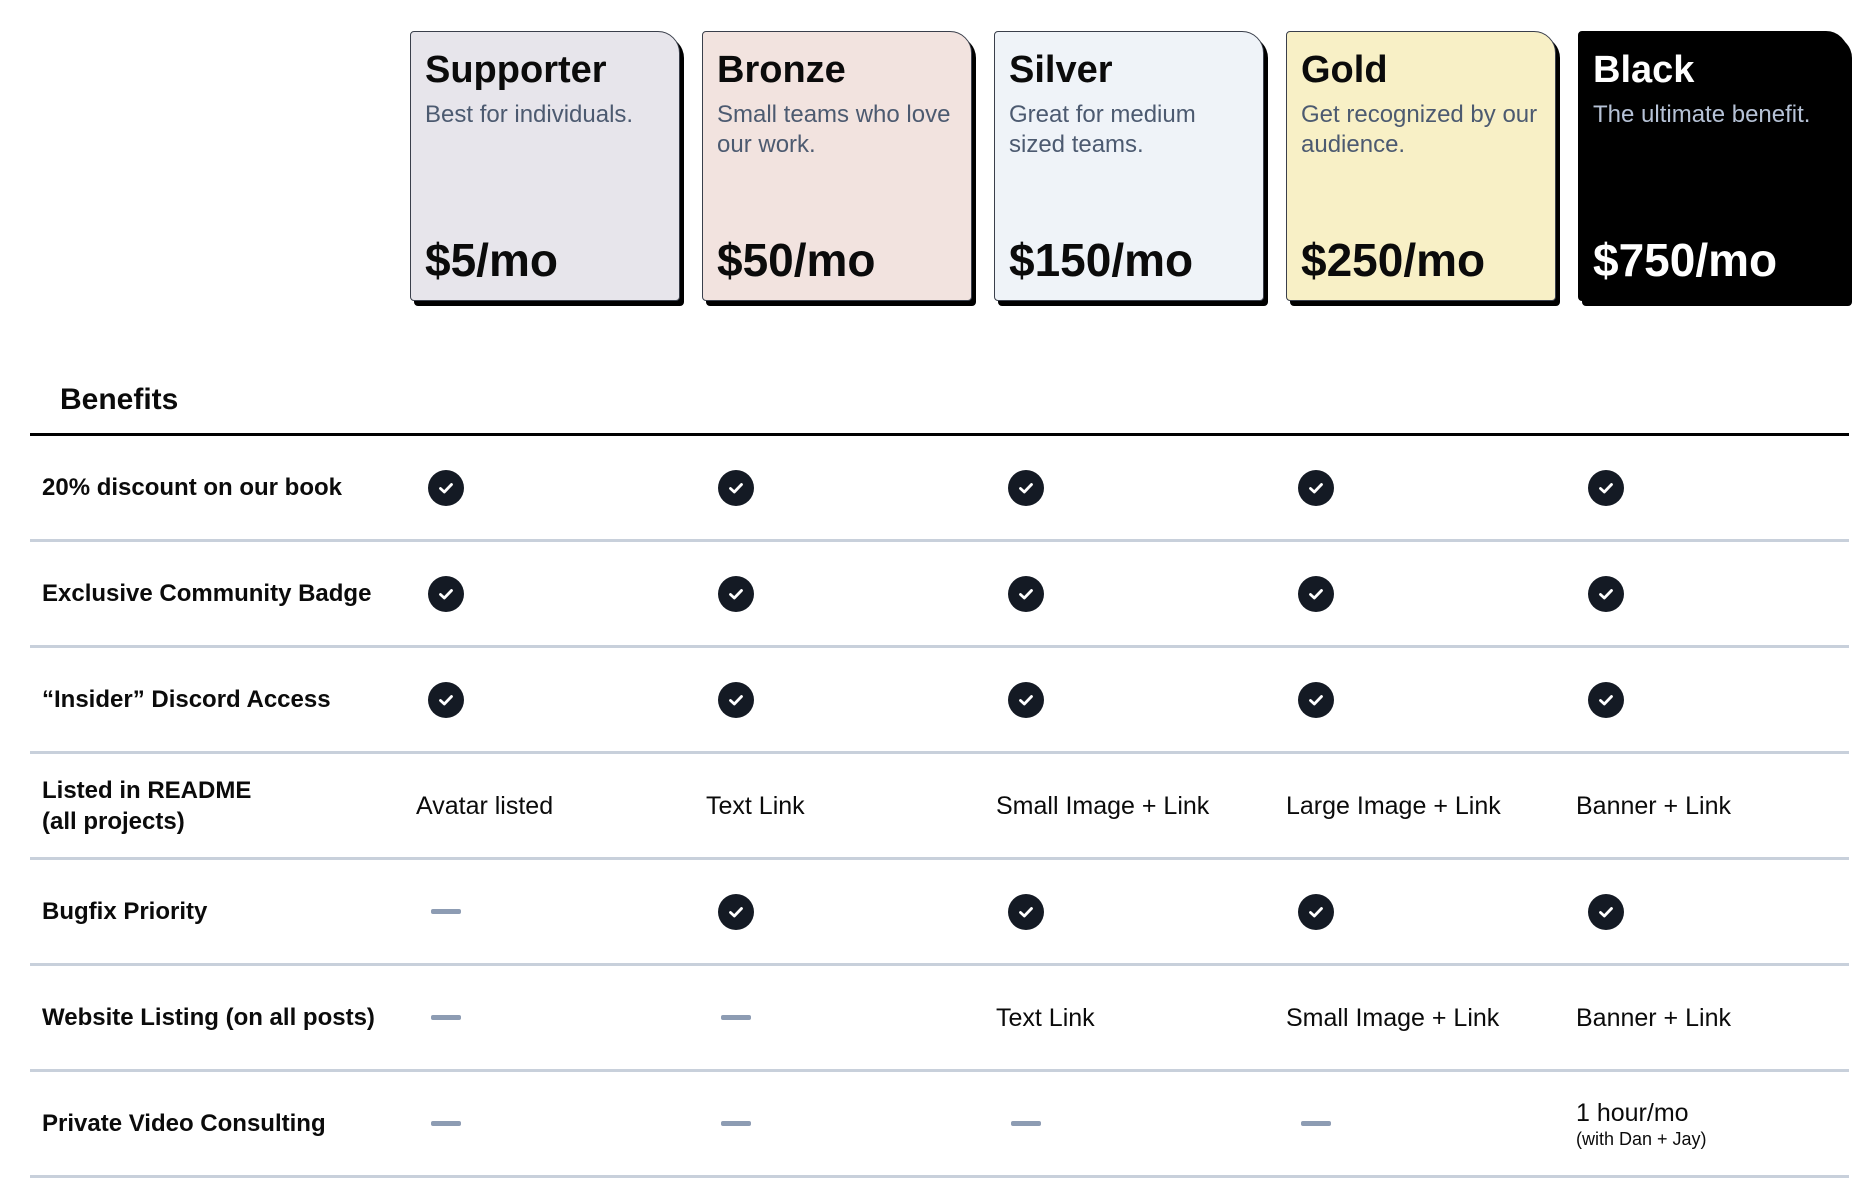  What do you see at coordinates (186, 699) in the screenshot?
I see `benefit-label: “Insider” Discord Access` at bounding box center [186, 699].